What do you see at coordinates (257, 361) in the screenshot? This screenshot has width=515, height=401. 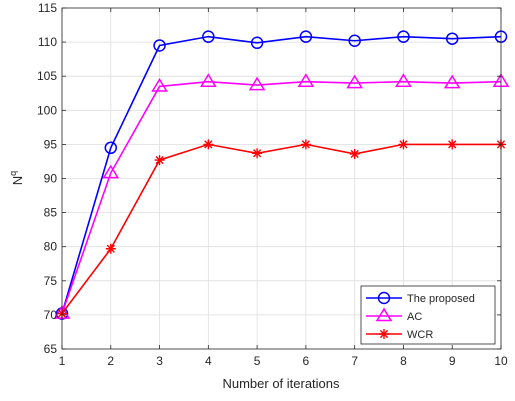 I see `x-tick-label: 5` at bounding box center [257, 361].